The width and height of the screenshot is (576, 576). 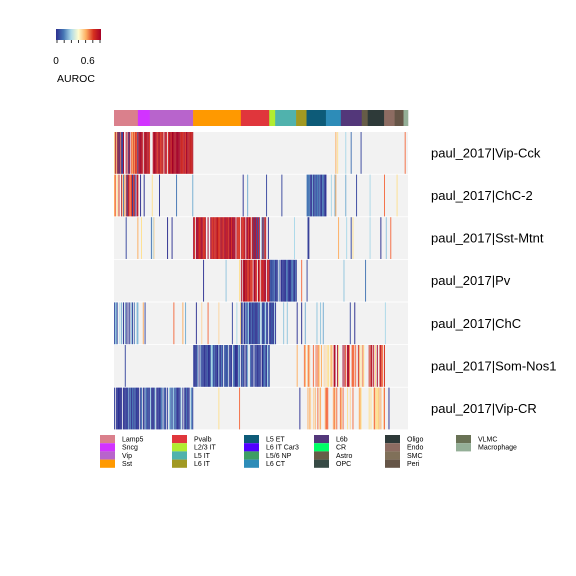 What do you see at coordinates (255, 118) in the screenshot?
I see `annotation-segment-pvalb` at bounding box center [255, 118].